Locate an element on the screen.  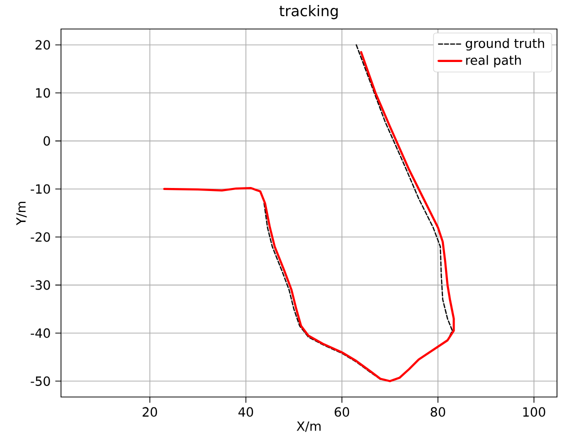
x-tick-label: 80 is located at coordinates (438, 412).